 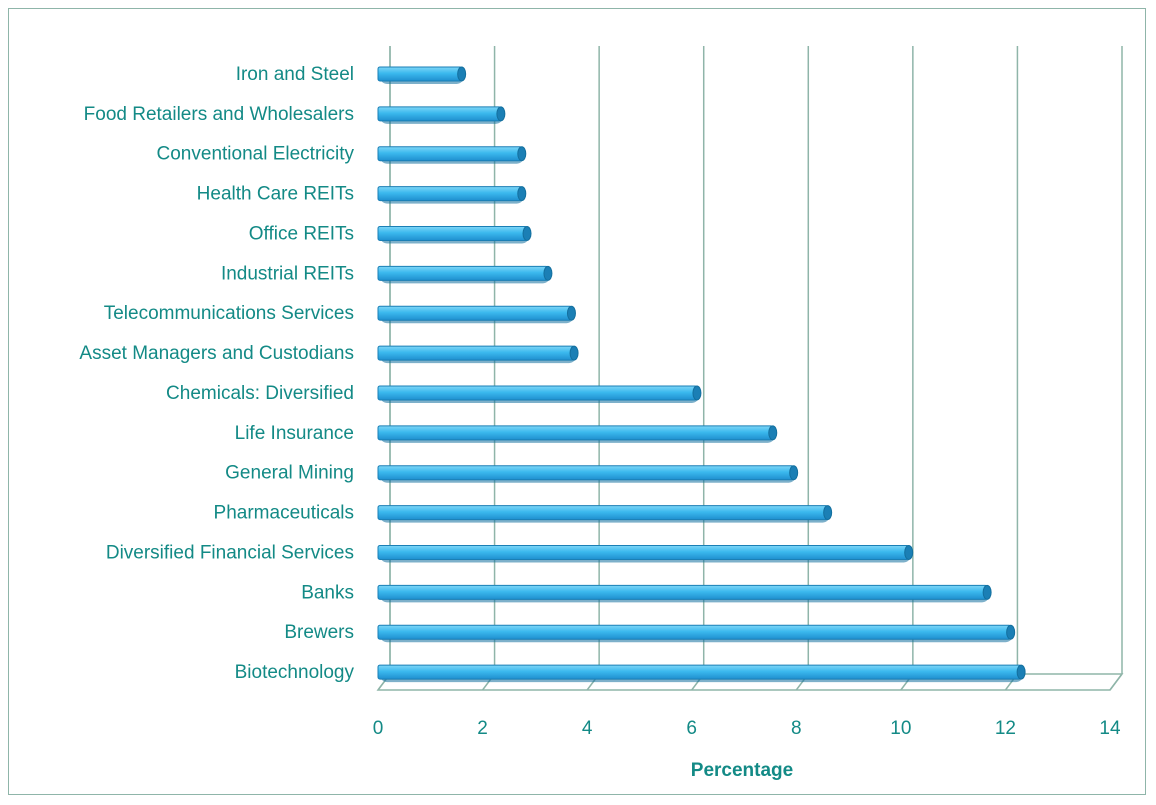 What do you see at coordinates (230, 552) in the screenshot?
I see `category-label: Diversified Financial Services` at bounding box center [230, 552].